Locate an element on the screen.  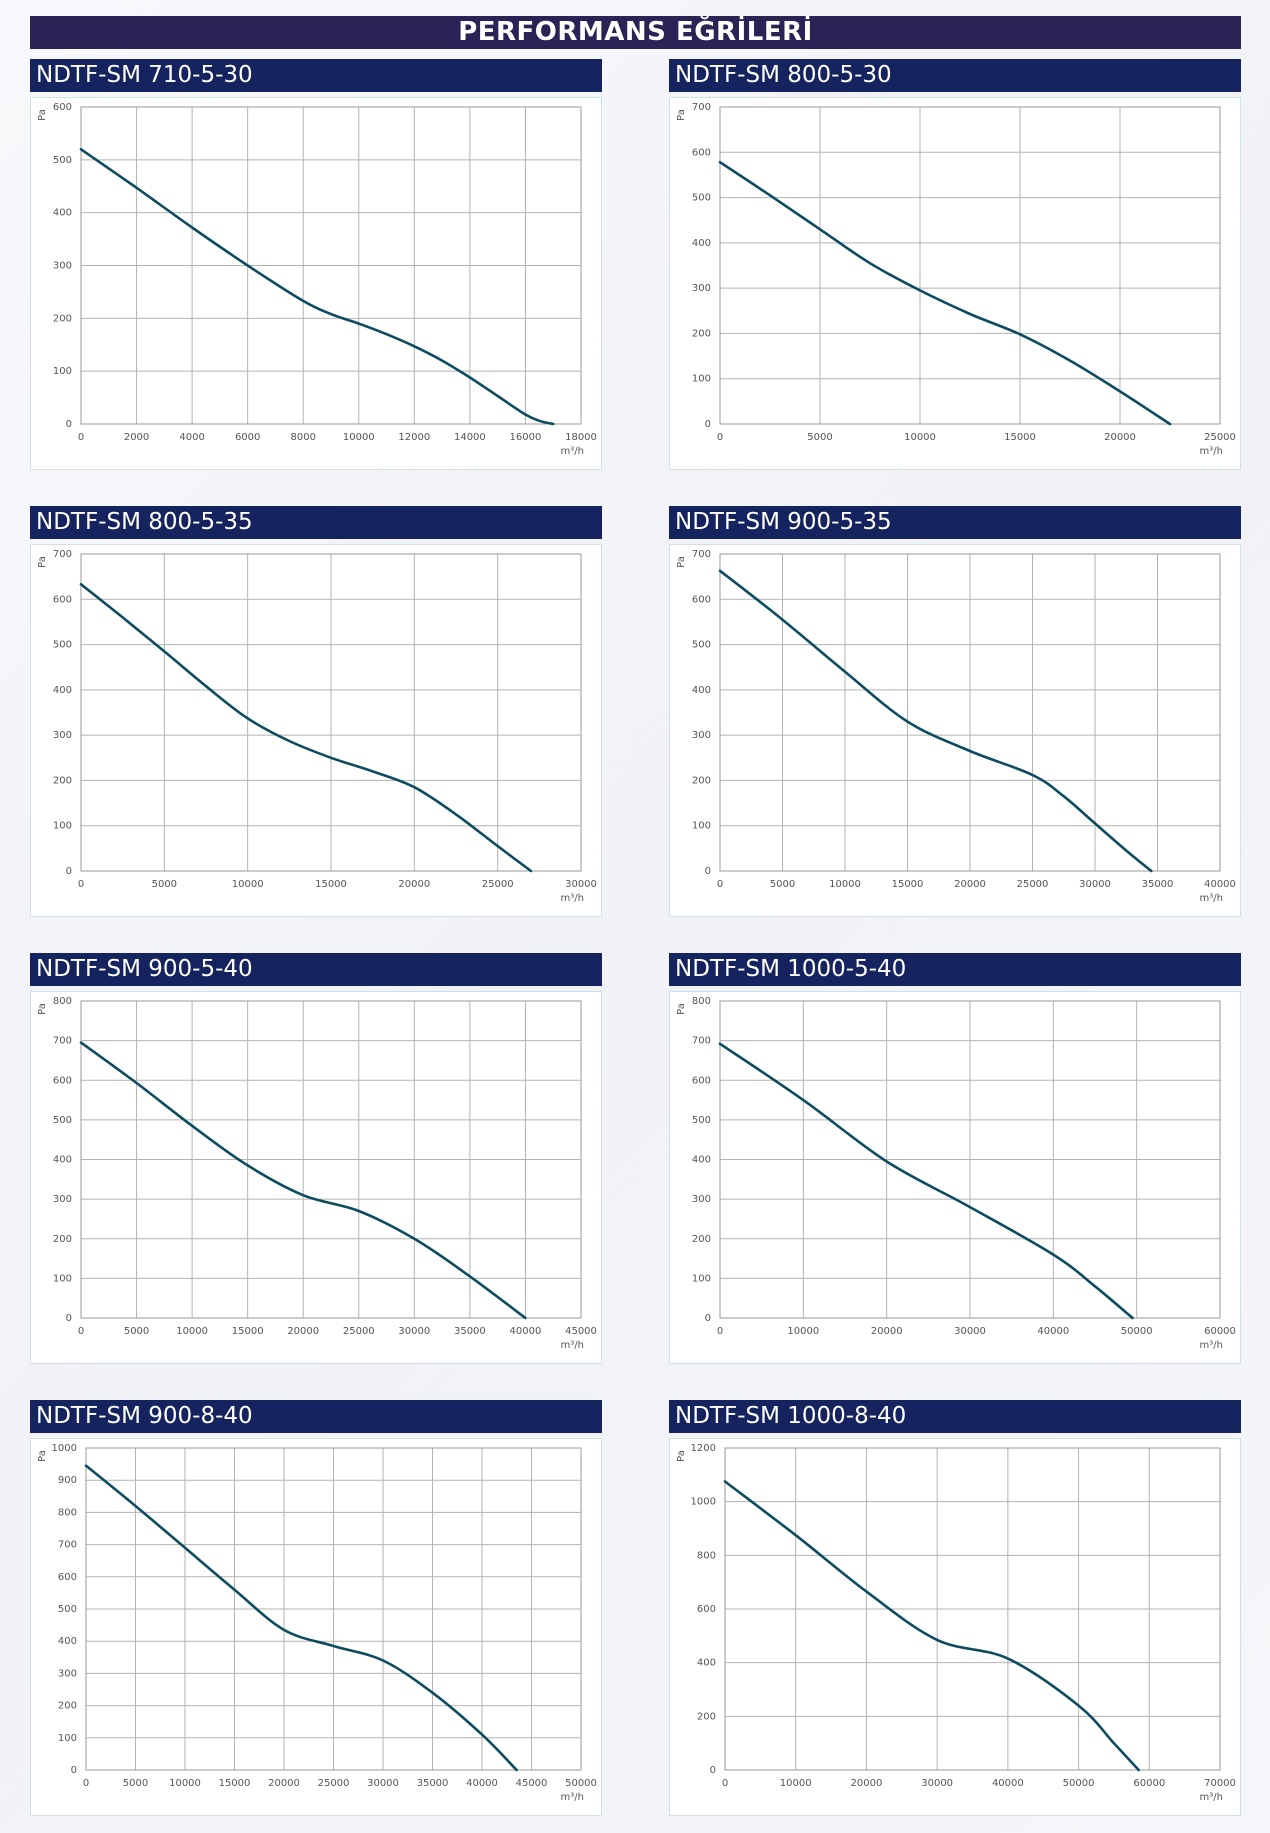
page-title: PERFORMANS EĞRİLERİ is located at coordinates (635, 32).